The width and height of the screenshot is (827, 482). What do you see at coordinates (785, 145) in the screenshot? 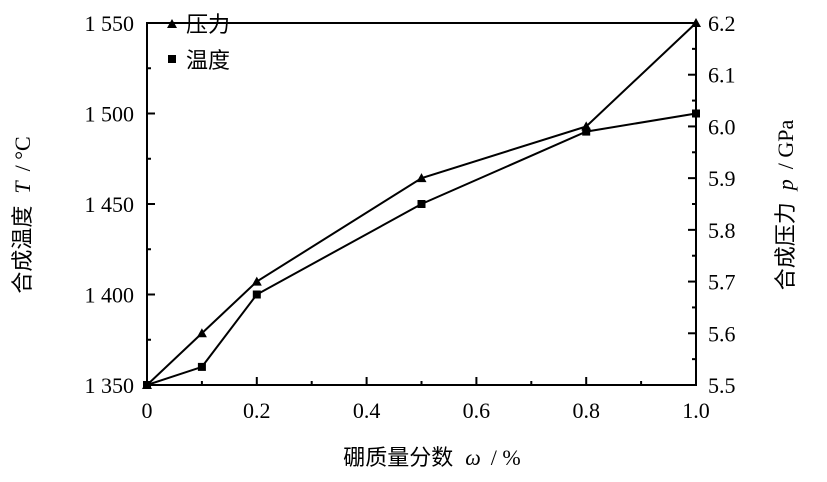
I see `y-right-axis-unit: / GPa` at bounding box center [785, 145].